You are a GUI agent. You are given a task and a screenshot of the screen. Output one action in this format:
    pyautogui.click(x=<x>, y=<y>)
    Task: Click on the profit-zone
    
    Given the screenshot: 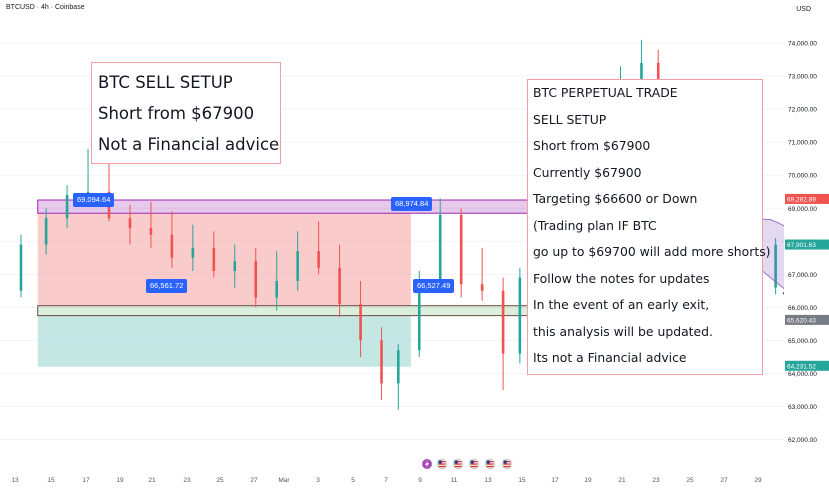 What is the action you would take?
    pyautogui.click(x=224, y=341)
    